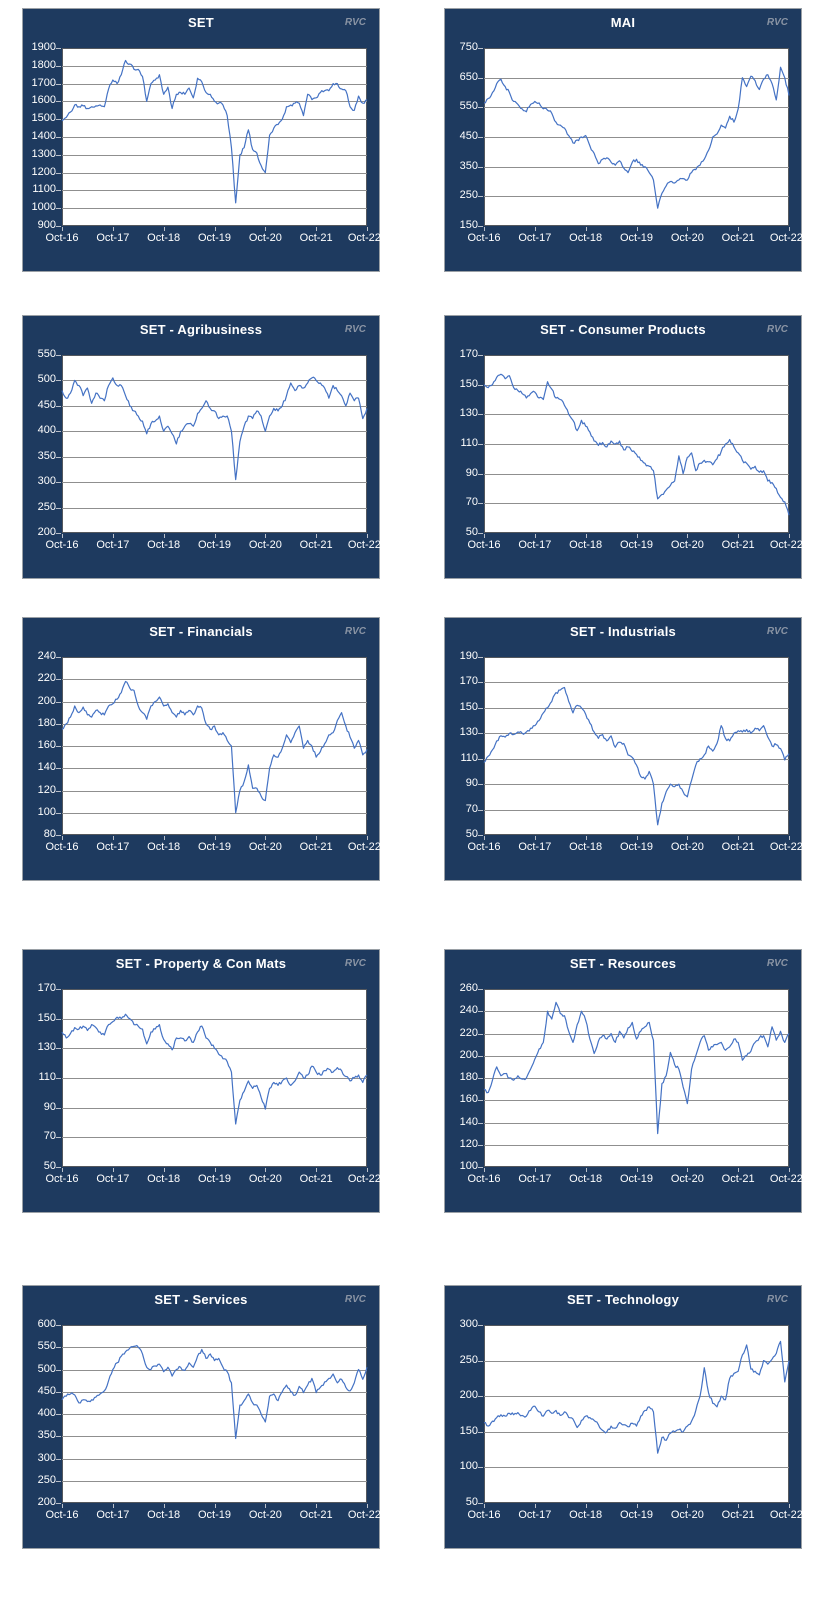  I want to click on y-axis-label: 110, so click(469, 443).